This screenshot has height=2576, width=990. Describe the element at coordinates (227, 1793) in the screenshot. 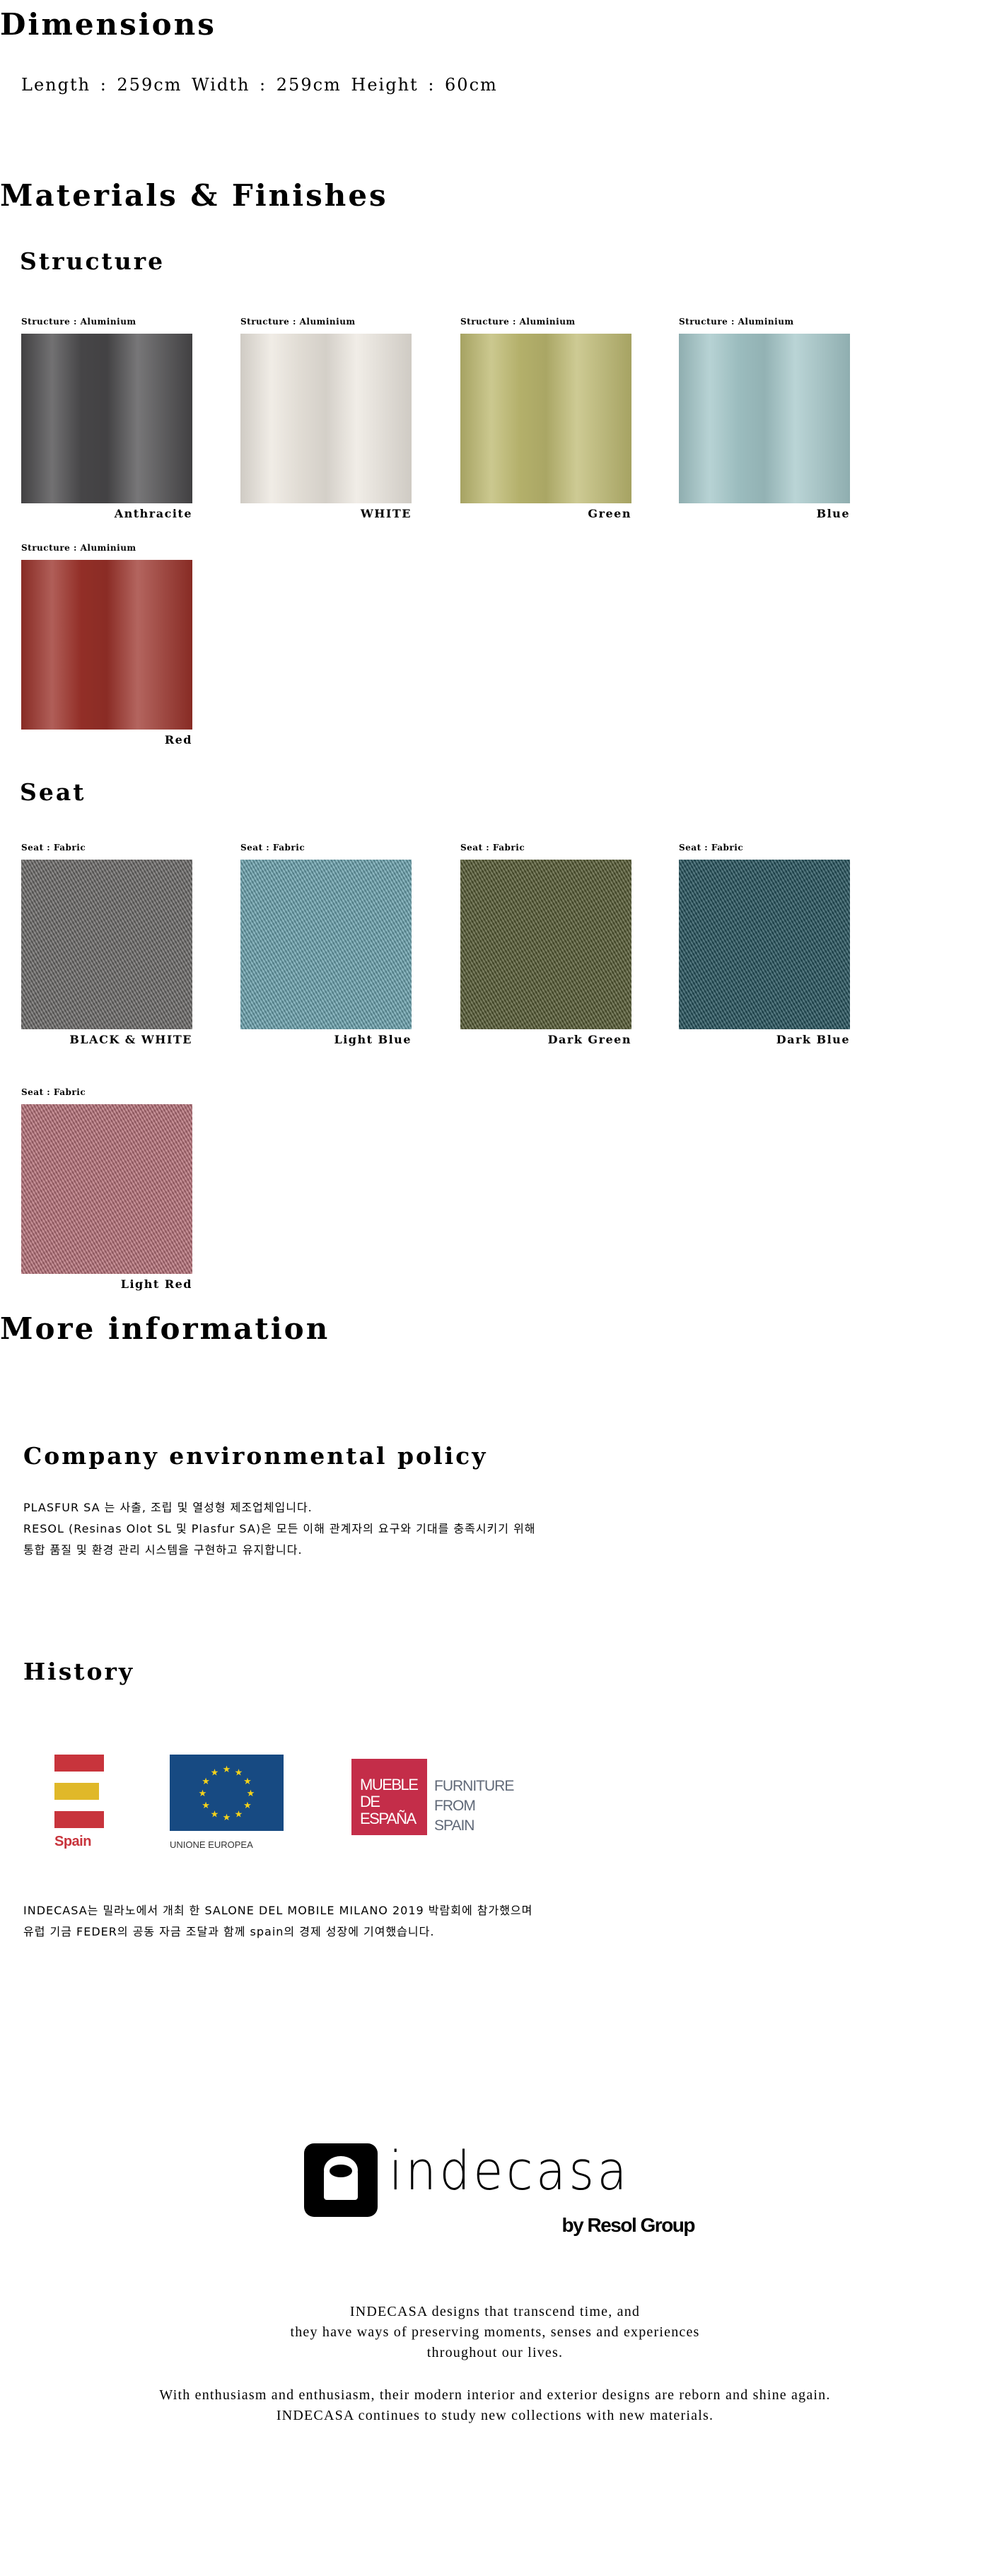

I see `eu-flag-icon: ★ ★★★★★★★★★★★` at that location.